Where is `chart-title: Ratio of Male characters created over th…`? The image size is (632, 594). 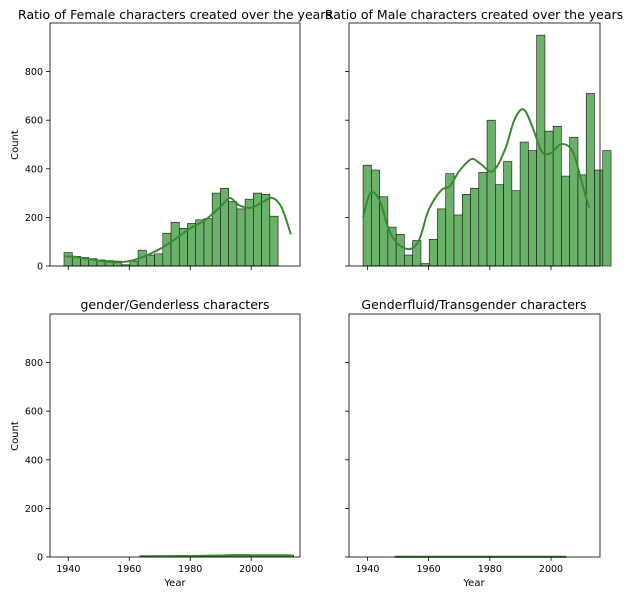 chart-title: Ratio of Male characters created over th… is located at coordinates (474, 14).